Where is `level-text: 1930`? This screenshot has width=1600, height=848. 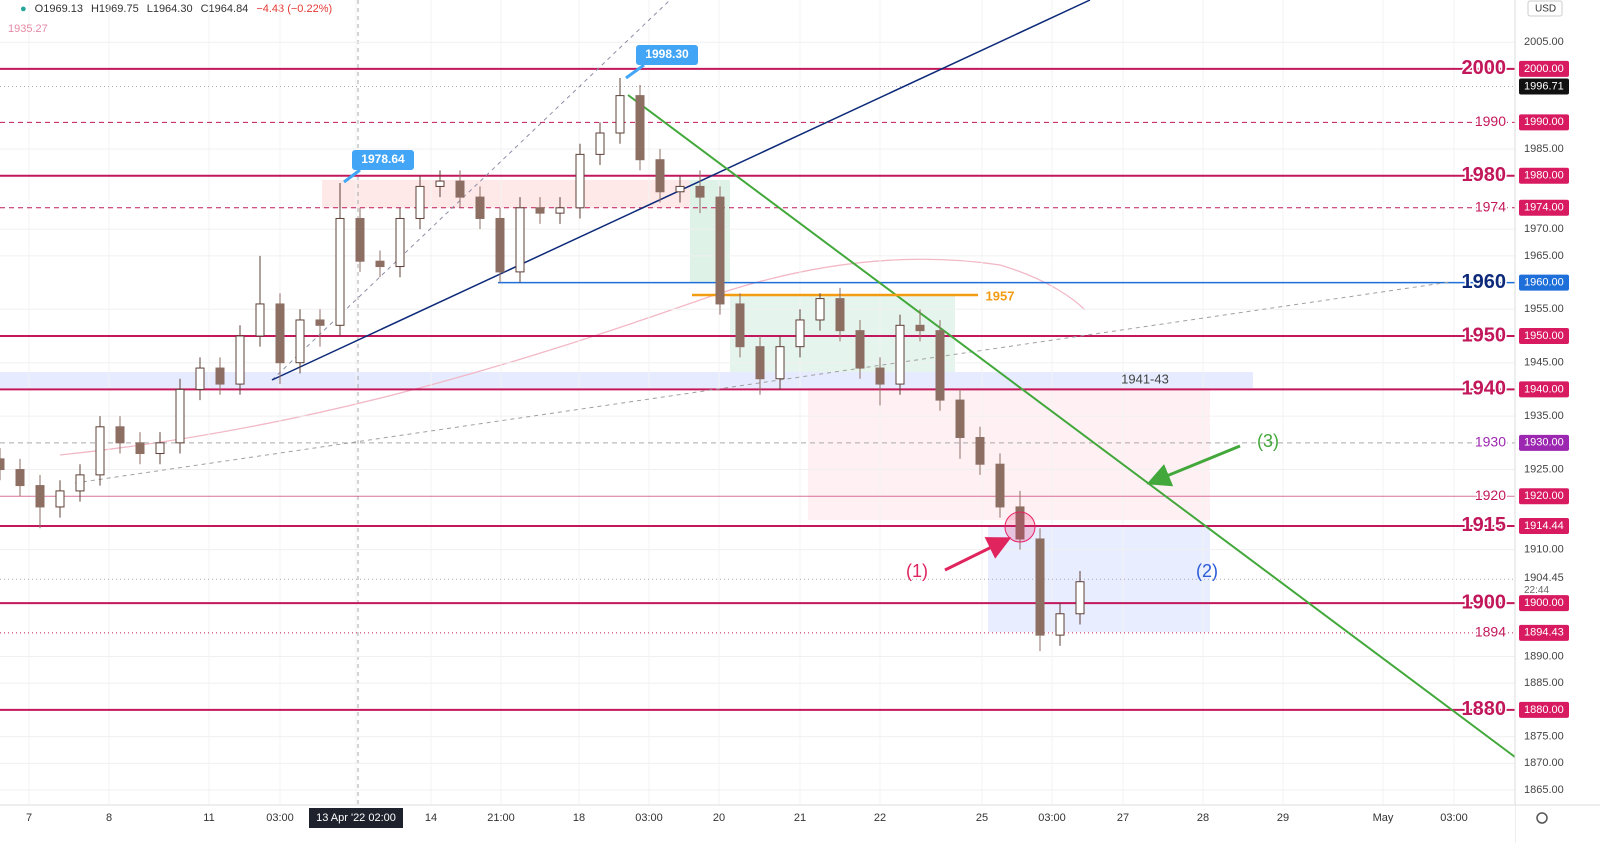 level-text: 1930 is located at coordinates (1490, 442).